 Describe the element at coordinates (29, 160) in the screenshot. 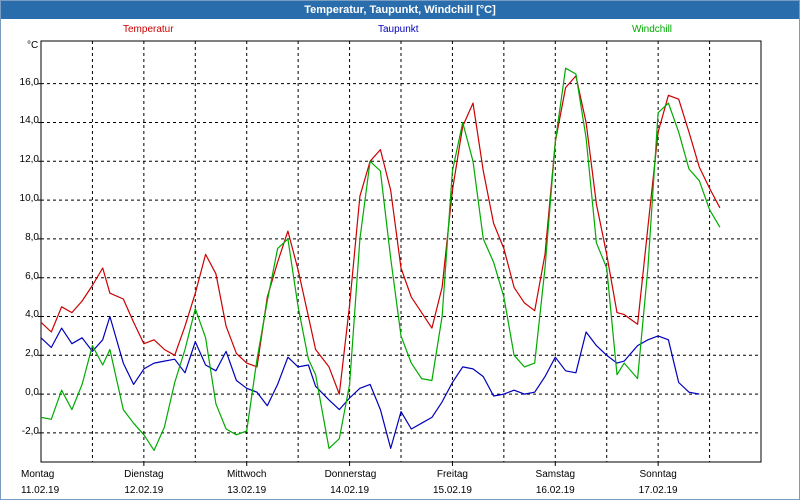

I see `y-tick-label: 12,0` at that location.